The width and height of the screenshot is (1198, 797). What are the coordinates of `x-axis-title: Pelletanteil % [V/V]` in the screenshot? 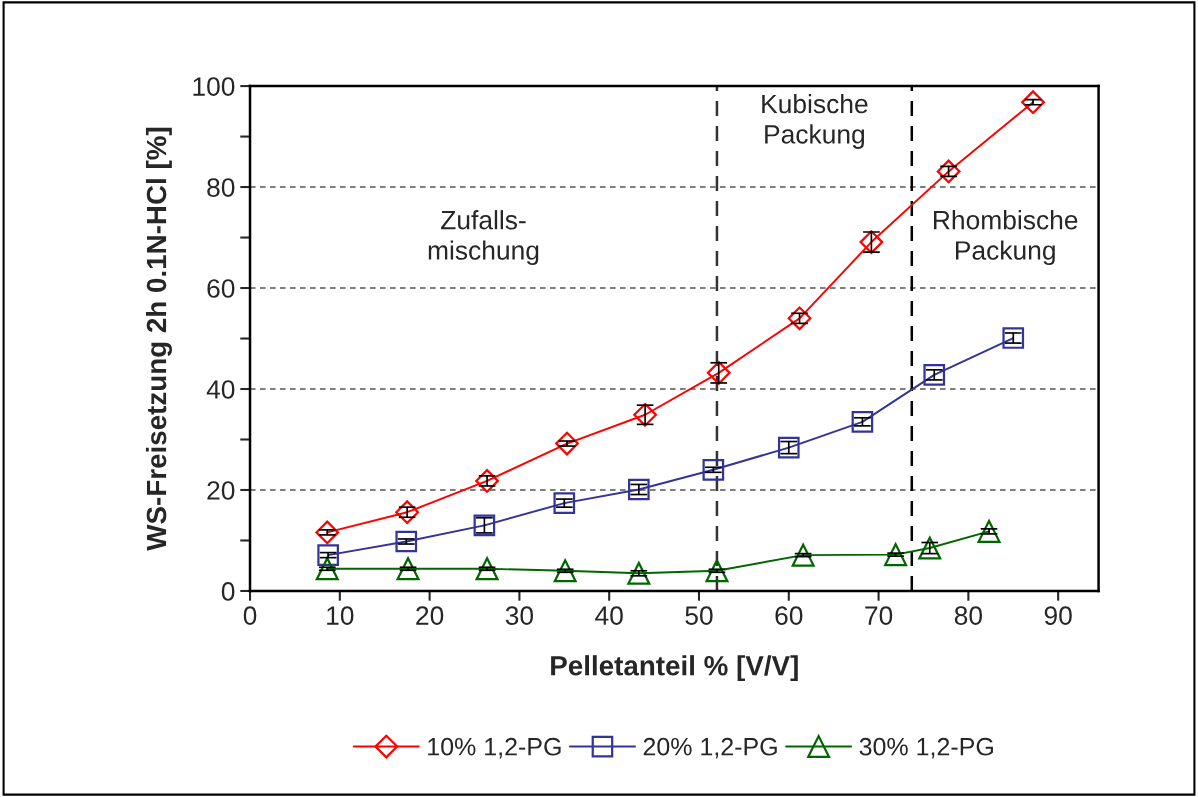 It's located at (674, 668).